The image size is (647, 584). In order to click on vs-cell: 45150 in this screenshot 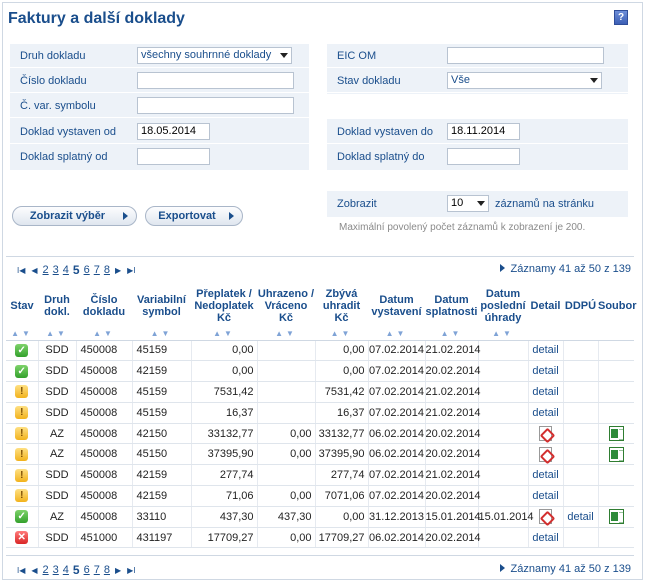, I will do `click(161, 454)`.